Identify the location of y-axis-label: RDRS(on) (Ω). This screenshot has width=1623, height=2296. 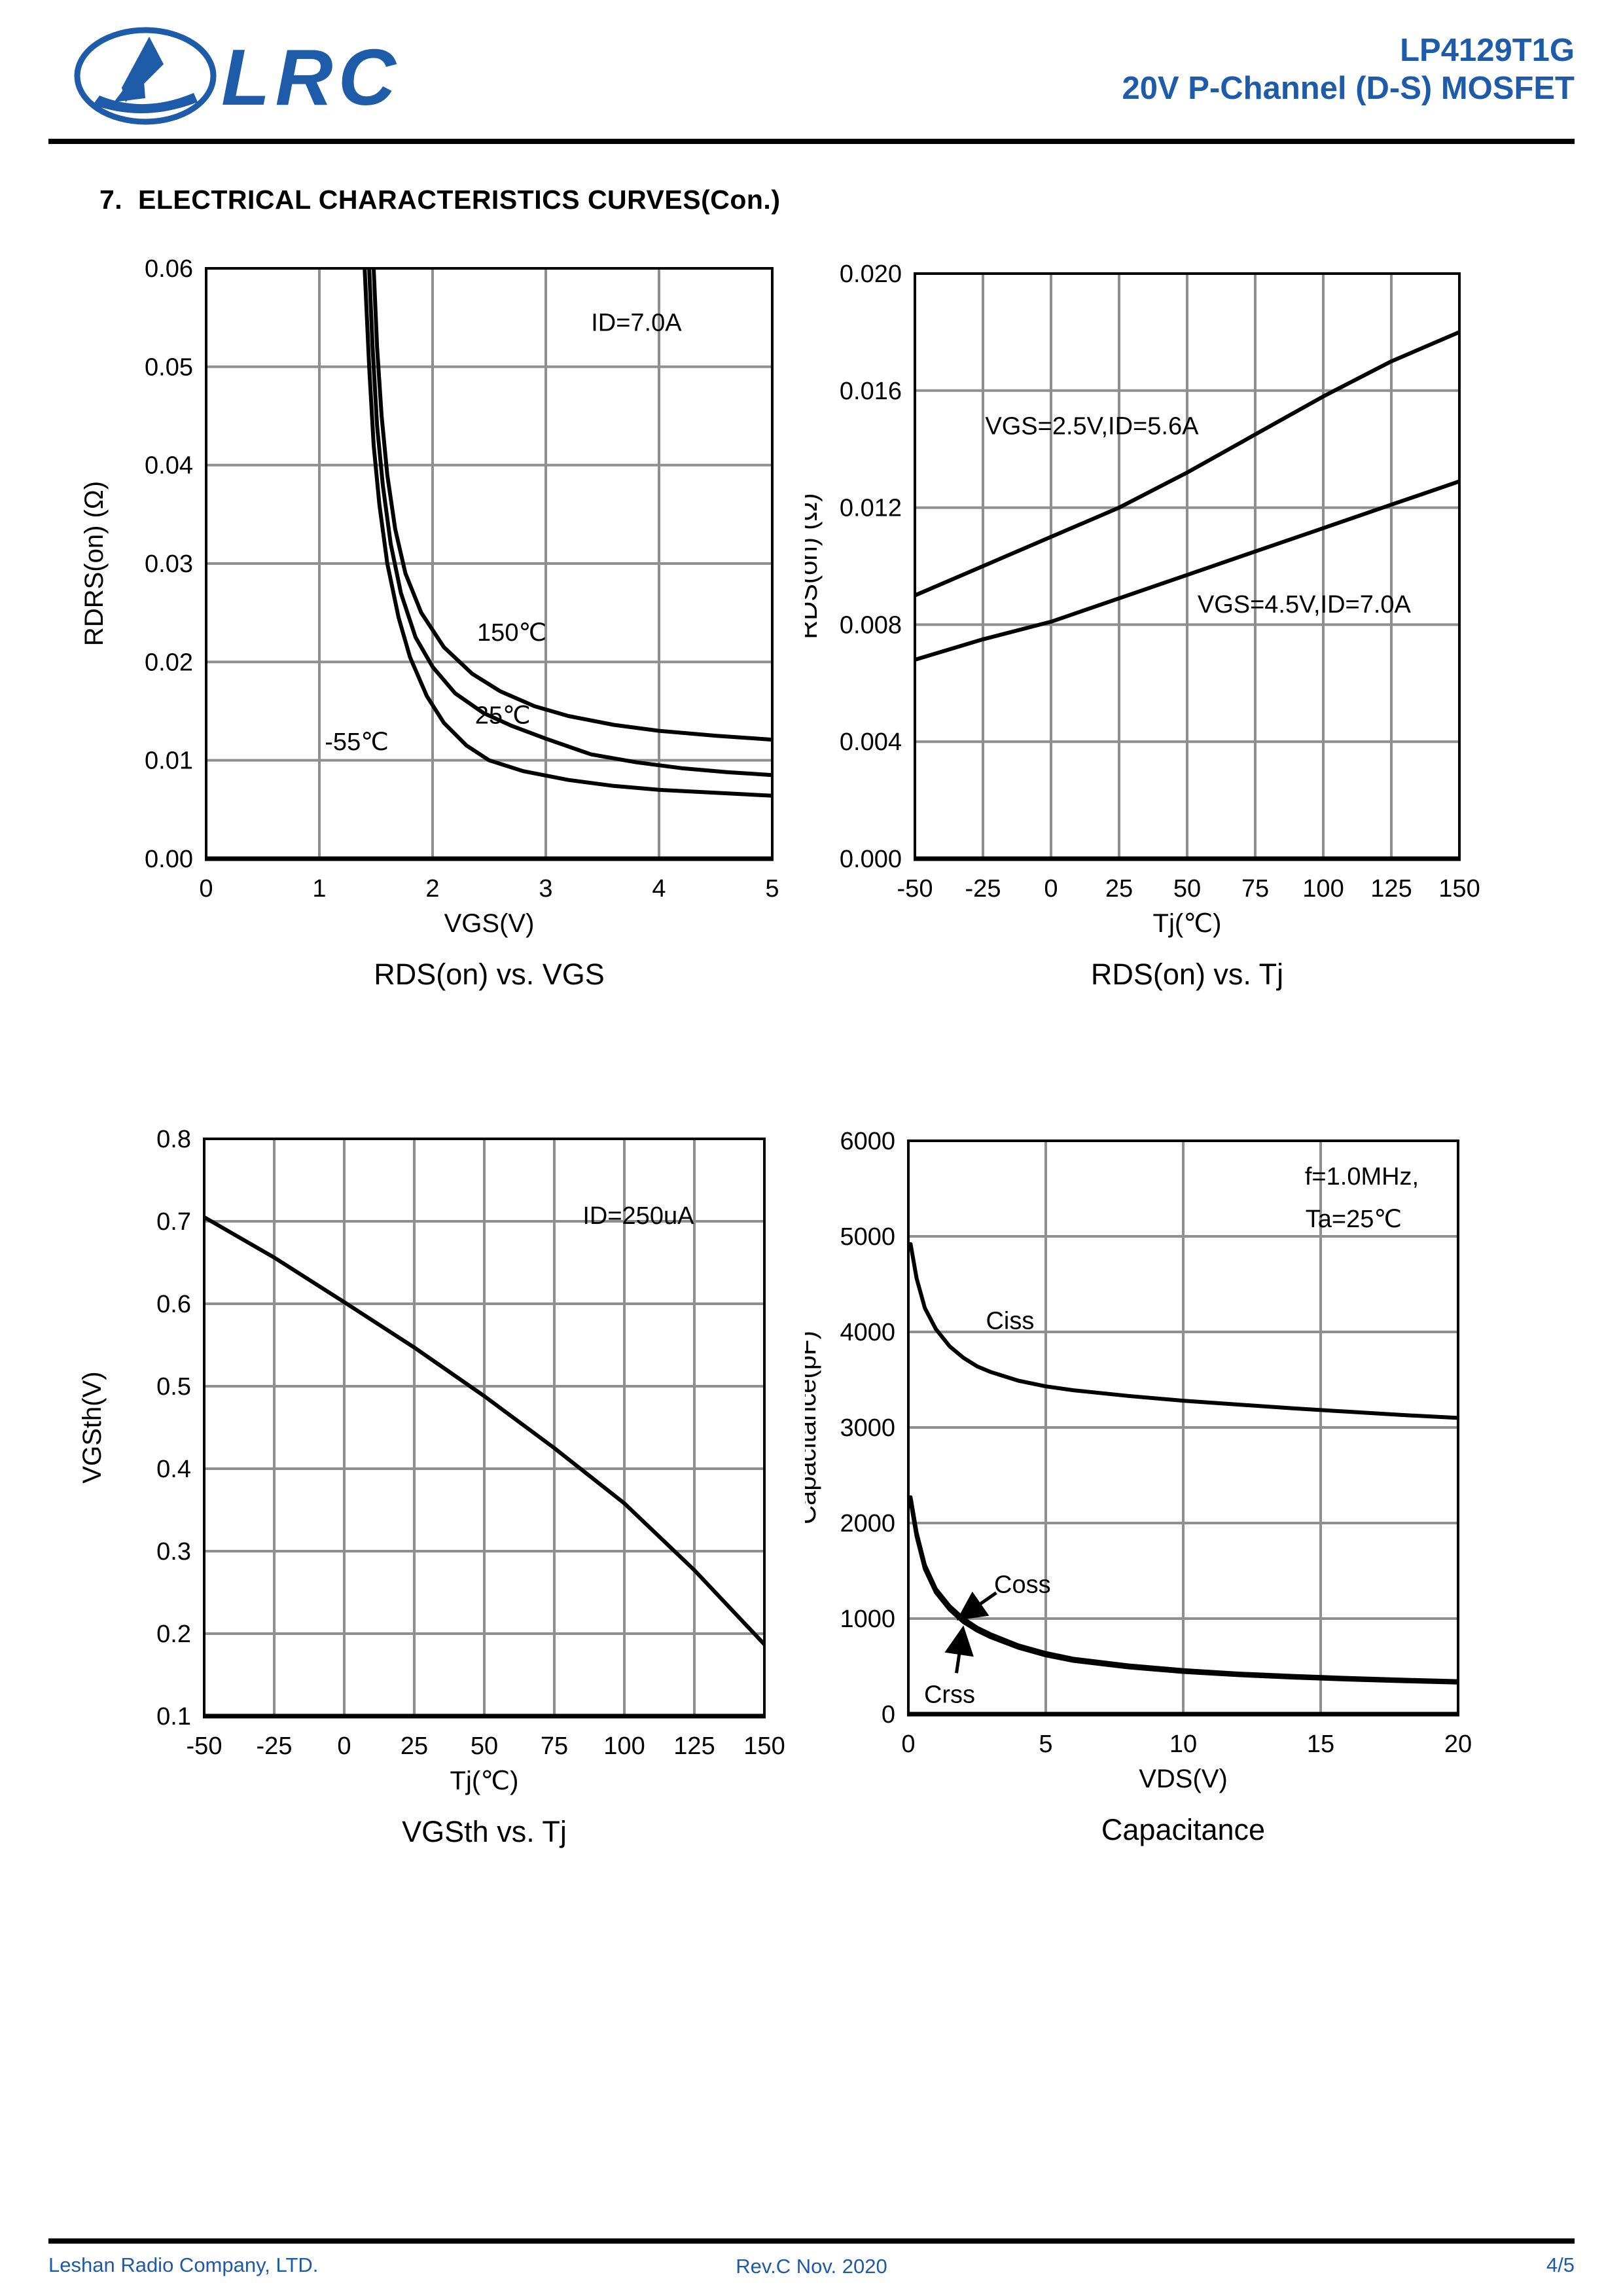
(94, 563).